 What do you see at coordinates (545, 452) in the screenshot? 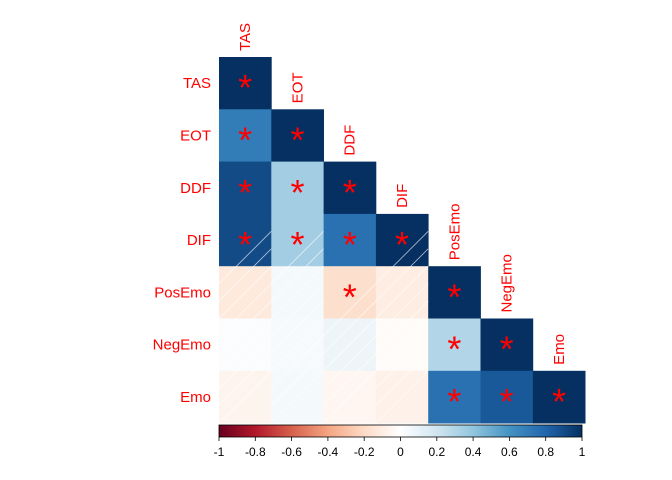
I see `colorbar-tick-label: 0.8` at bounding box center [545, 452].